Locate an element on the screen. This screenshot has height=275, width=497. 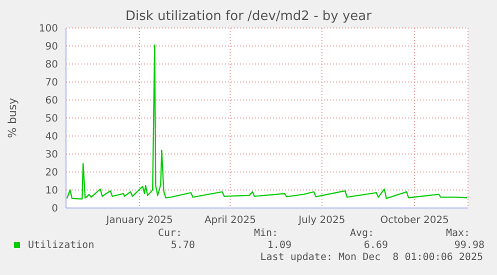
y-tick-label: 40 is located at coordinates (51, 137).